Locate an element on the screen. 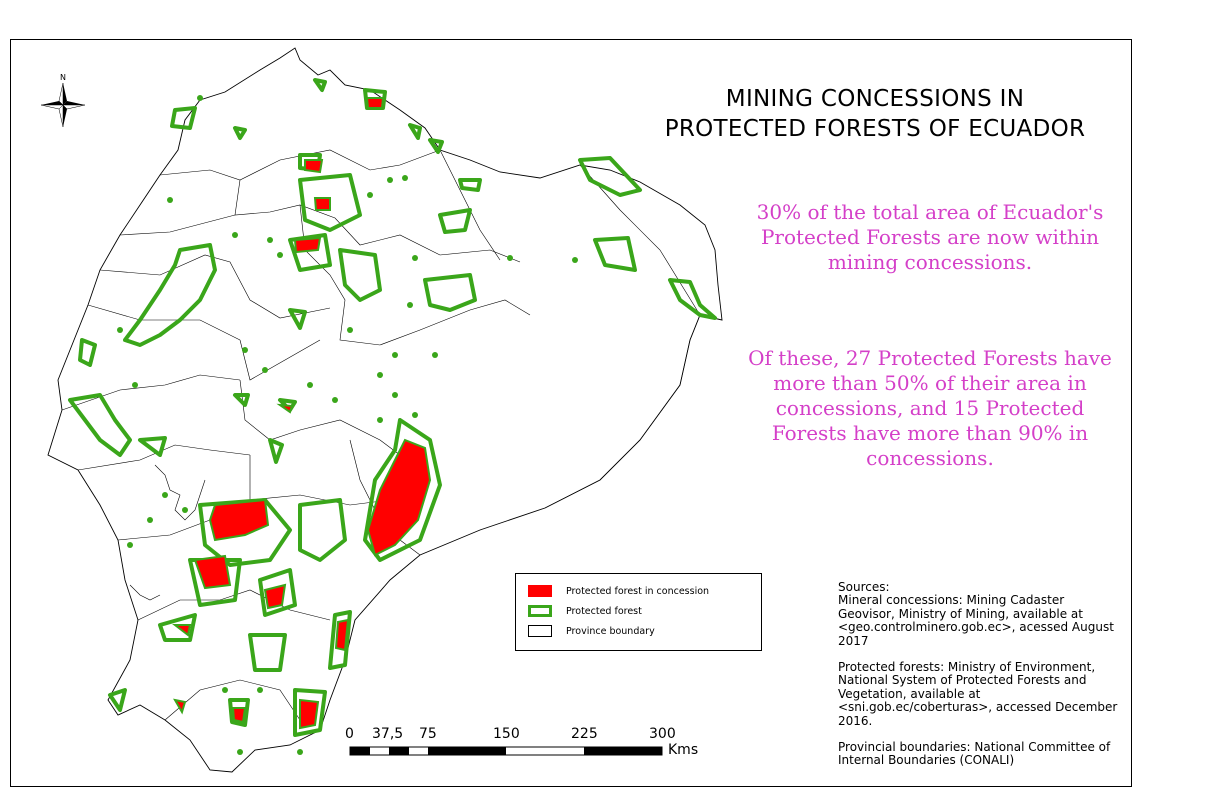  coastal-islands is located at coordinates (167, 532).